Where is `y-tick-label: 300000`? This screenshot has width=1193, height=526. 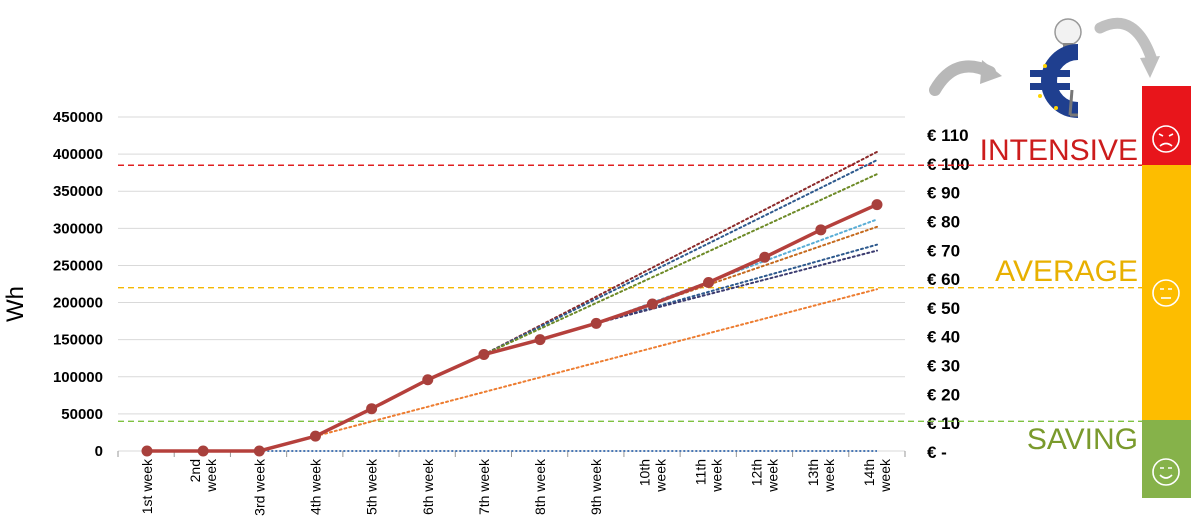
y-tick-label: 300000 is located at coordinates (78, 228).